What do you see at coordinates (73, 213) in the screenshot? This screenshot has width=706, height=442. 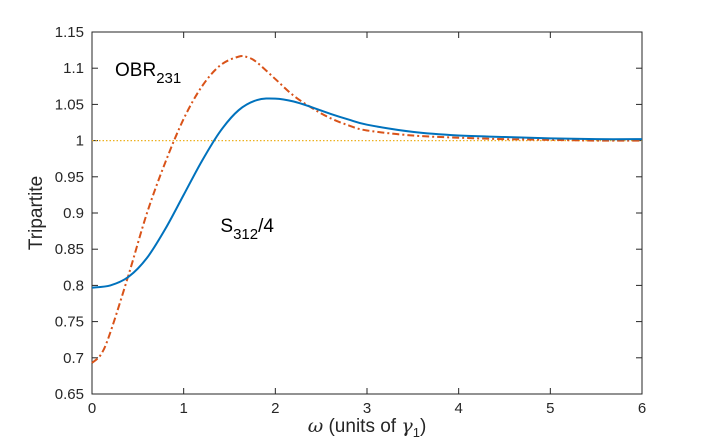 I see `y-tick-label: 0.9` at bounding box center [73, 213].